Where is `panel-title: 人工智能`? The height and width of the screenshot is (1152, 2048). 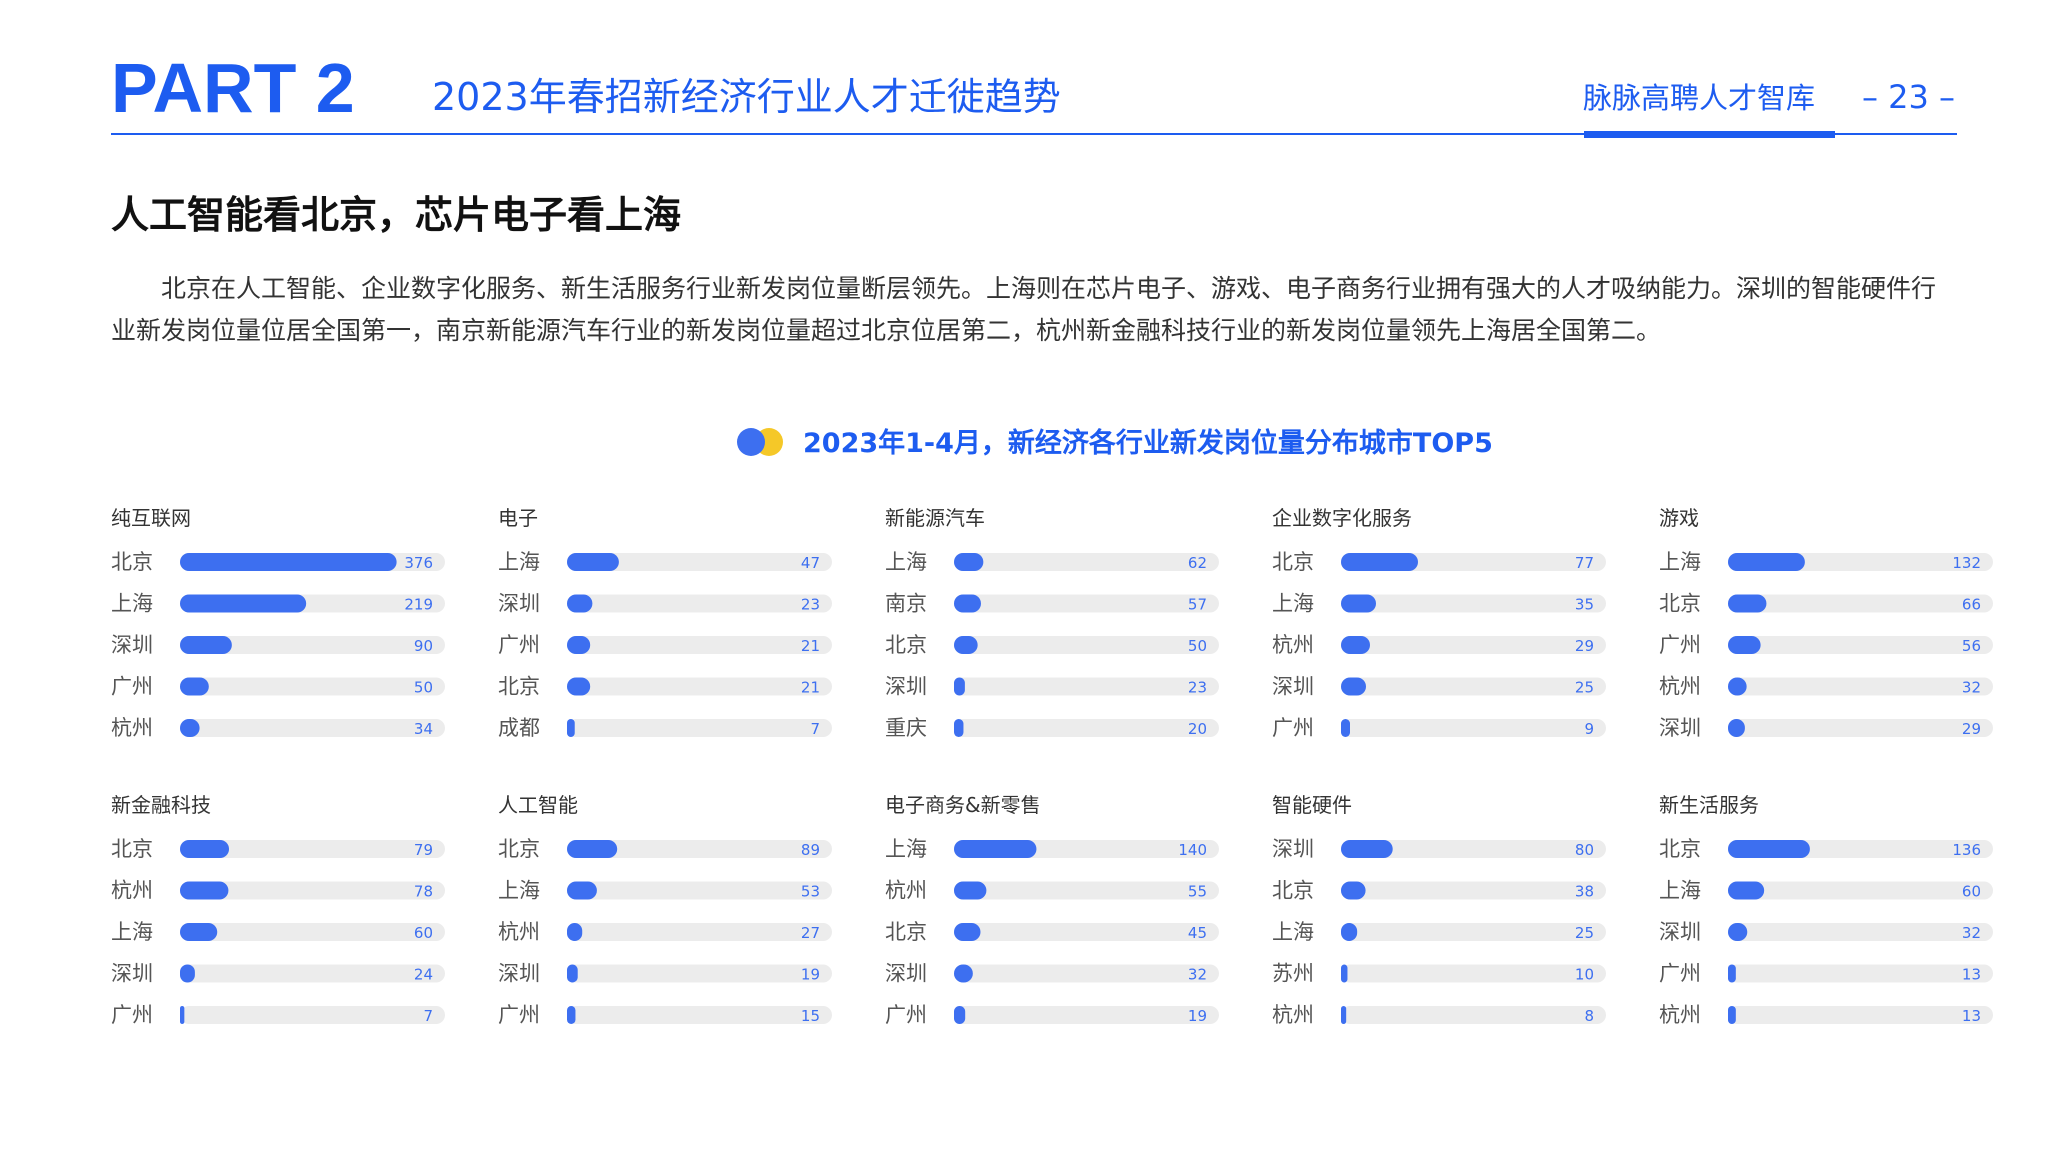 panel-title: 人工智能 is located at coordinates (538, 805).